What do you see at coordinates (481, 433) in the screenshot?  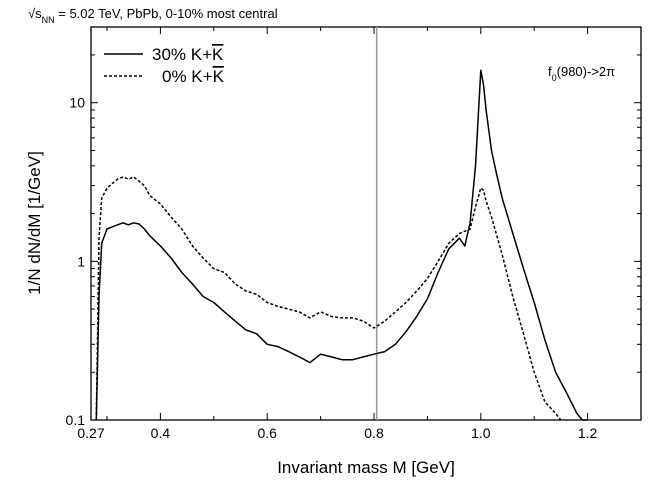 I see `x-tick-label: 1.0` at bounding box center [481, 433].